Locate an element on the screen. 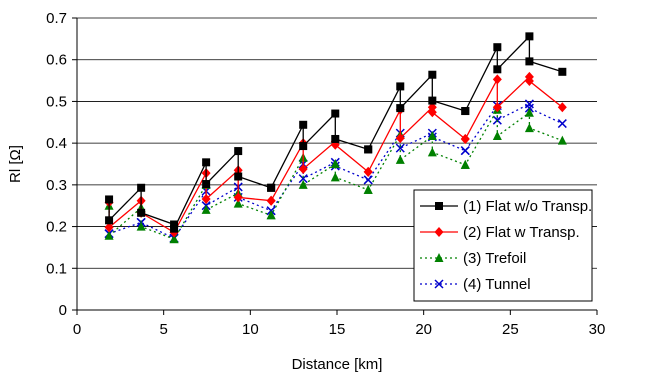  y-tick-label: 0.2 is located at coordinates (56, 227).